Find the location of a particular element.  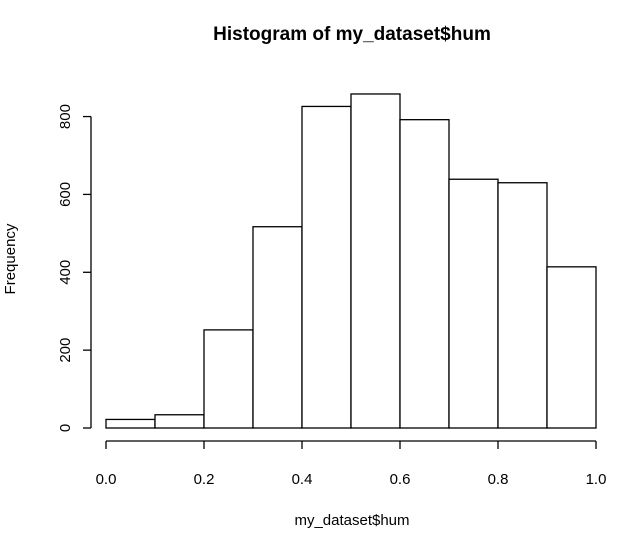

chart-title: Histogram of my_dataset$hum is located at coordinates (352, 34).